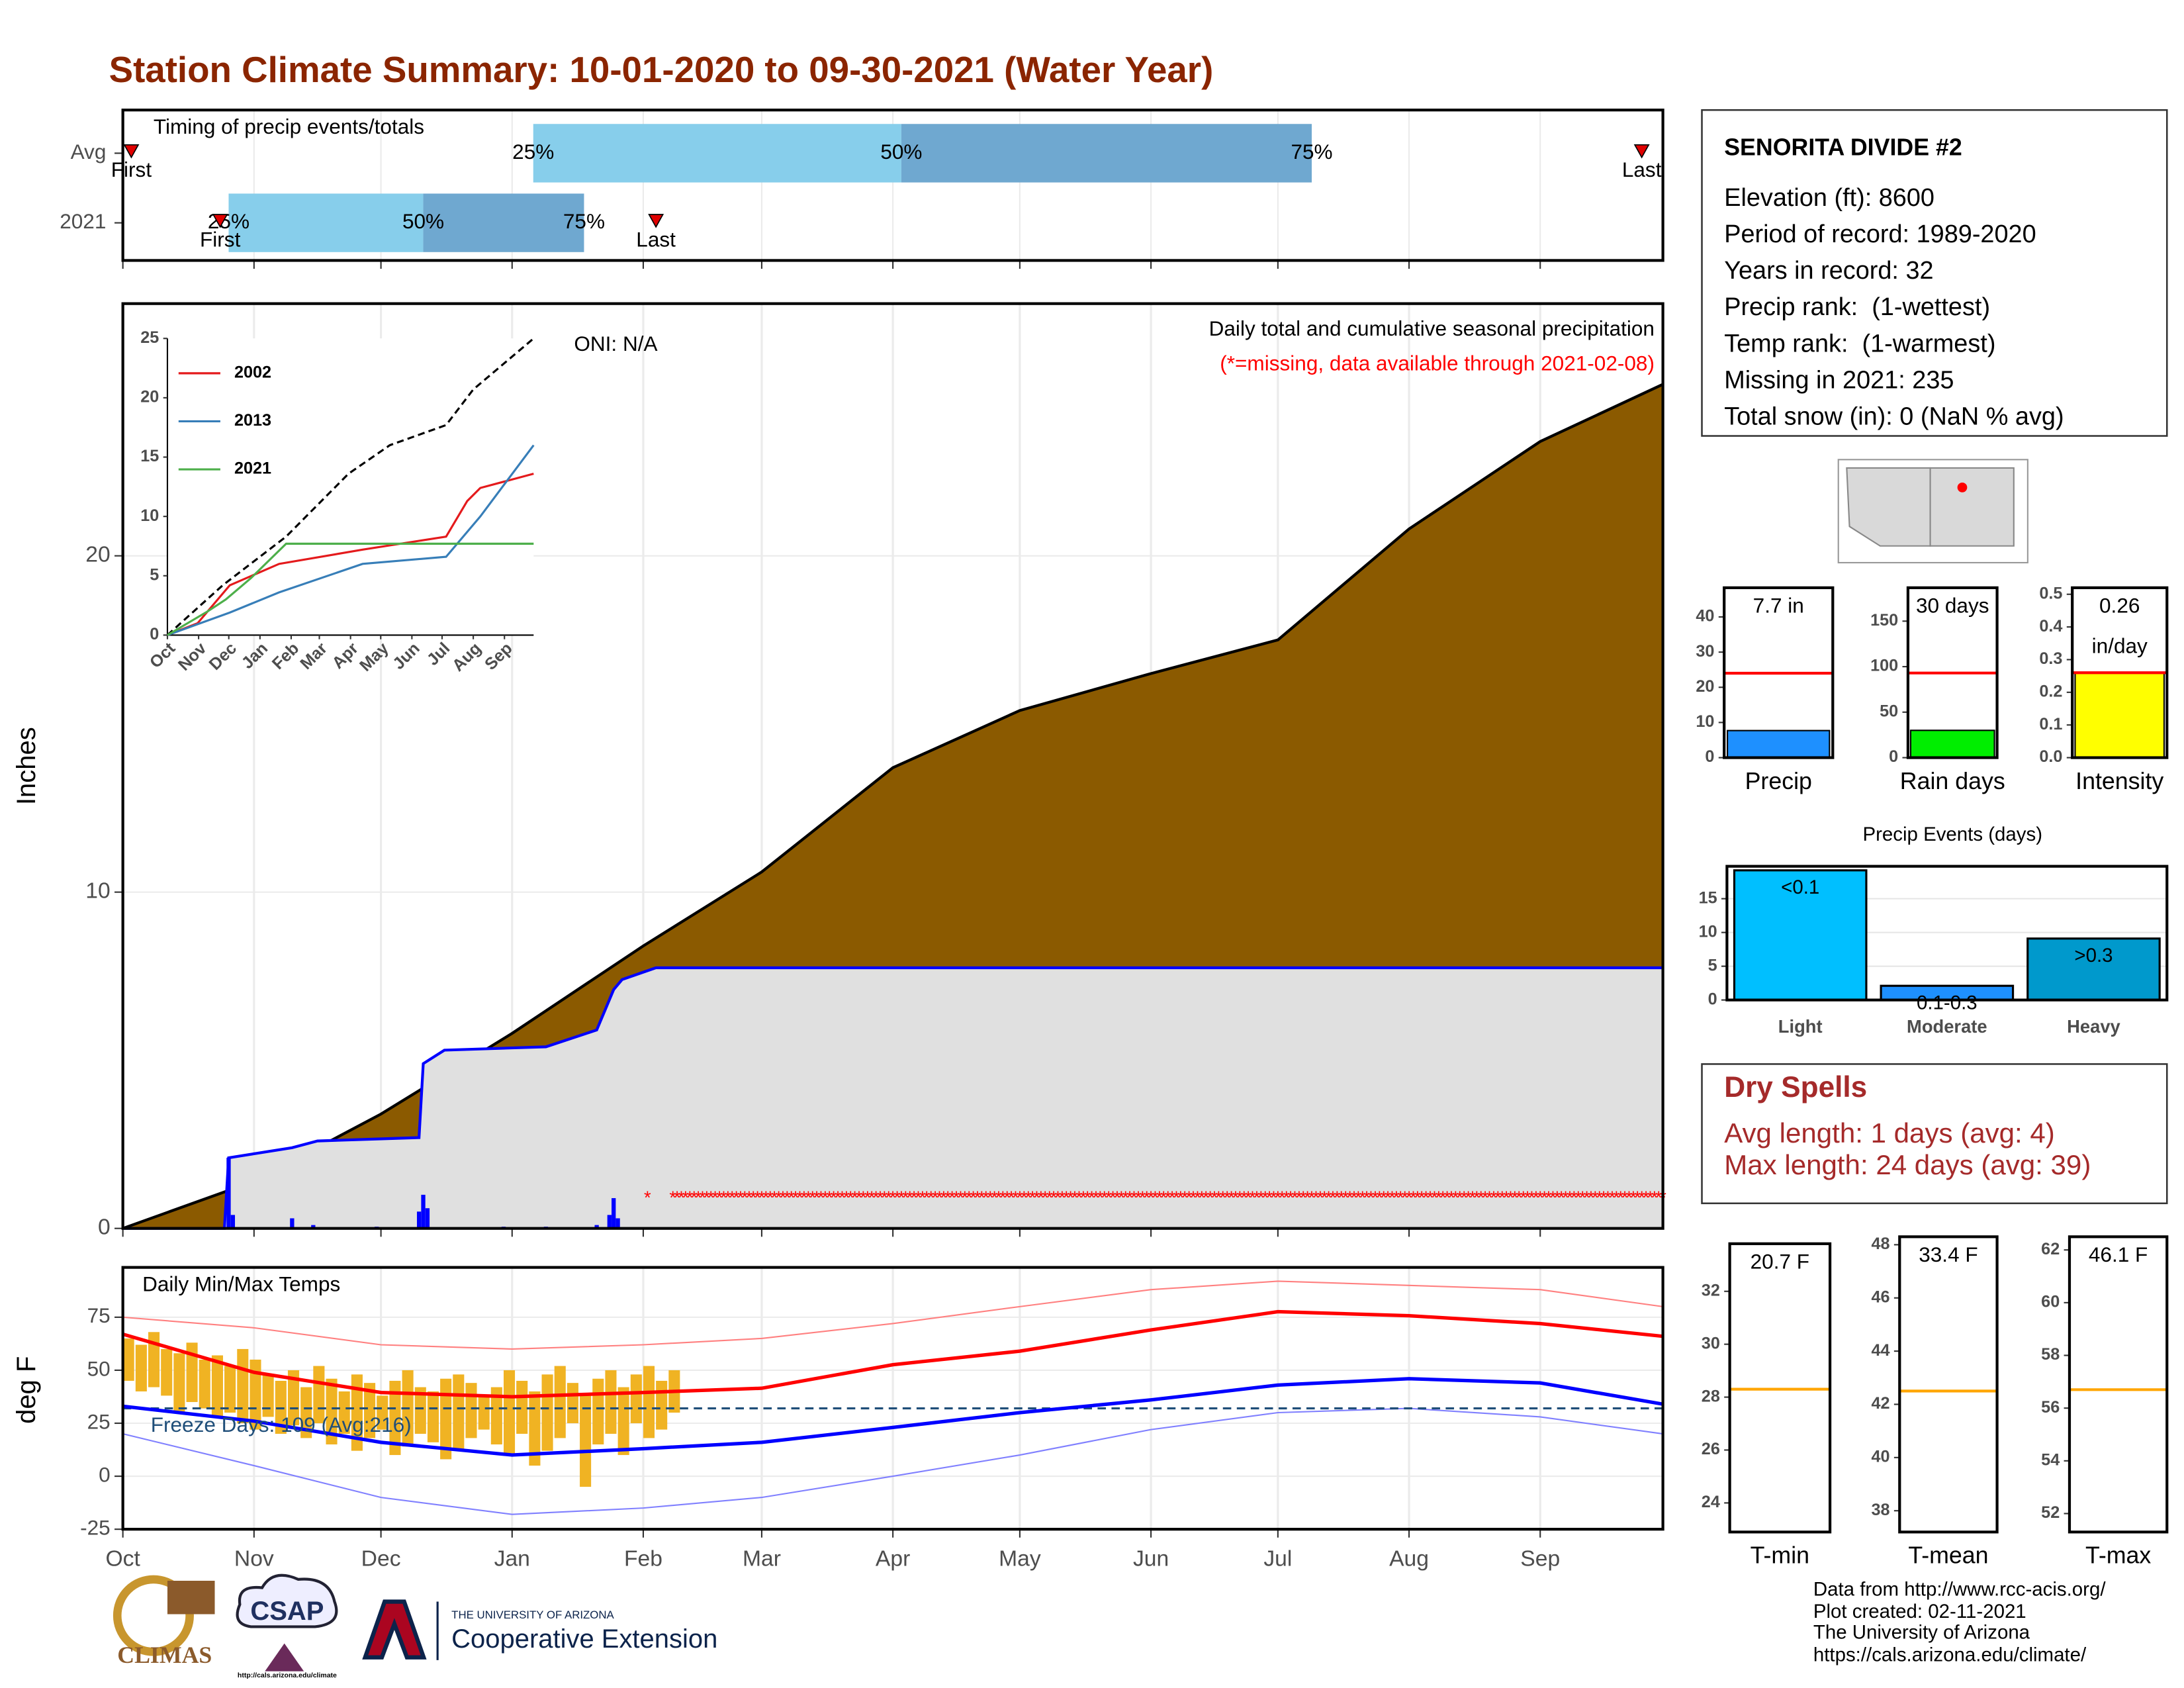  What do you see at coordinates (532, 1615) in the screenshot?
I see `ua-text: THE UNIVERSITY OF ARIZONA` at bounding box center [532, 1615].